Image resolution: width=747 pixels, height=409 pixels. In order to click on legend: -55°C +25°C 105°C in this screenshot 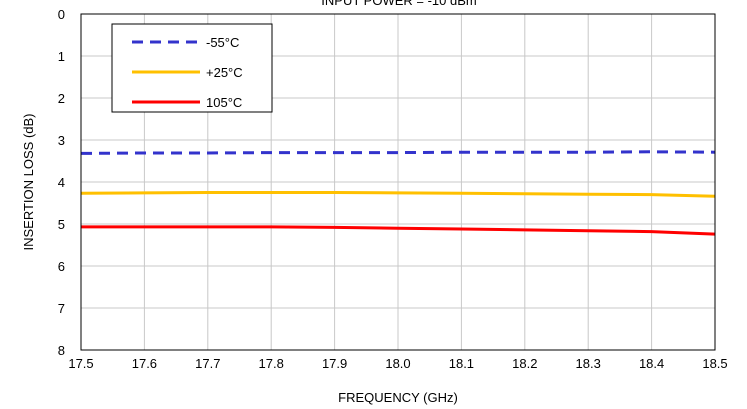, I will do `click(192, 68)`.